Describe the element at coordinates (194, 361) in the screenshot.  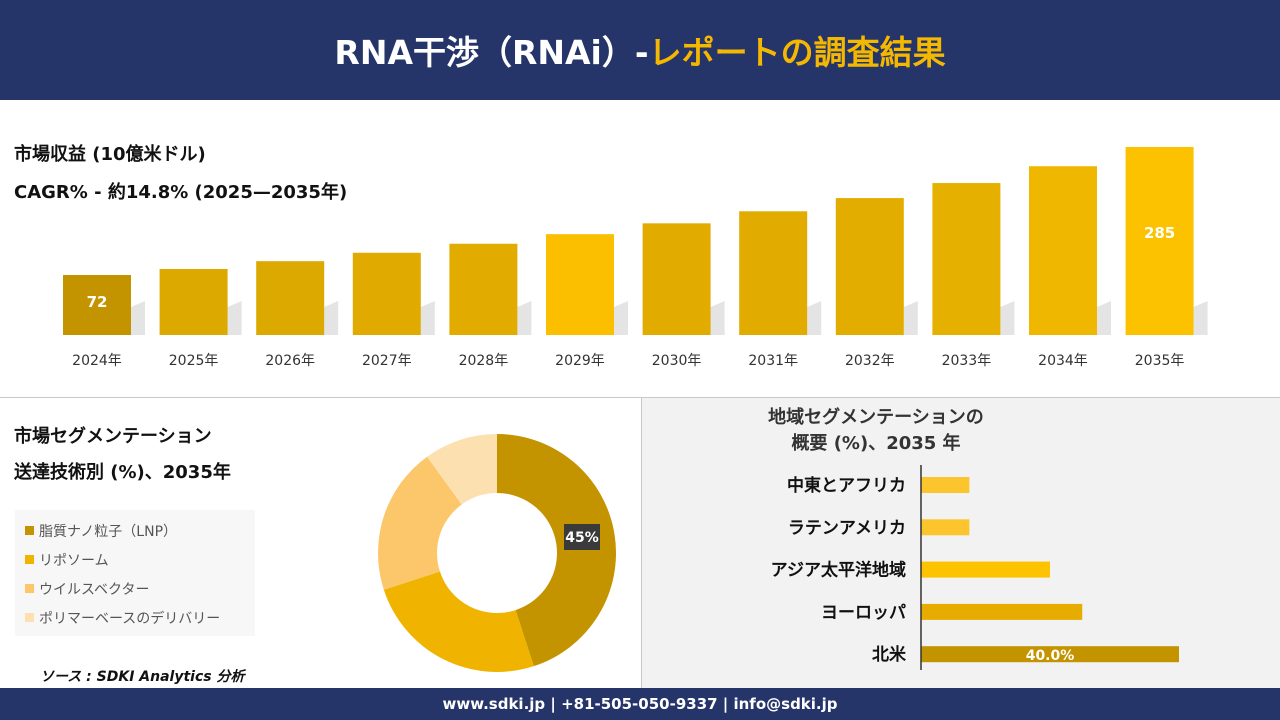
I see `x-tick-label: 2025年` at that location.